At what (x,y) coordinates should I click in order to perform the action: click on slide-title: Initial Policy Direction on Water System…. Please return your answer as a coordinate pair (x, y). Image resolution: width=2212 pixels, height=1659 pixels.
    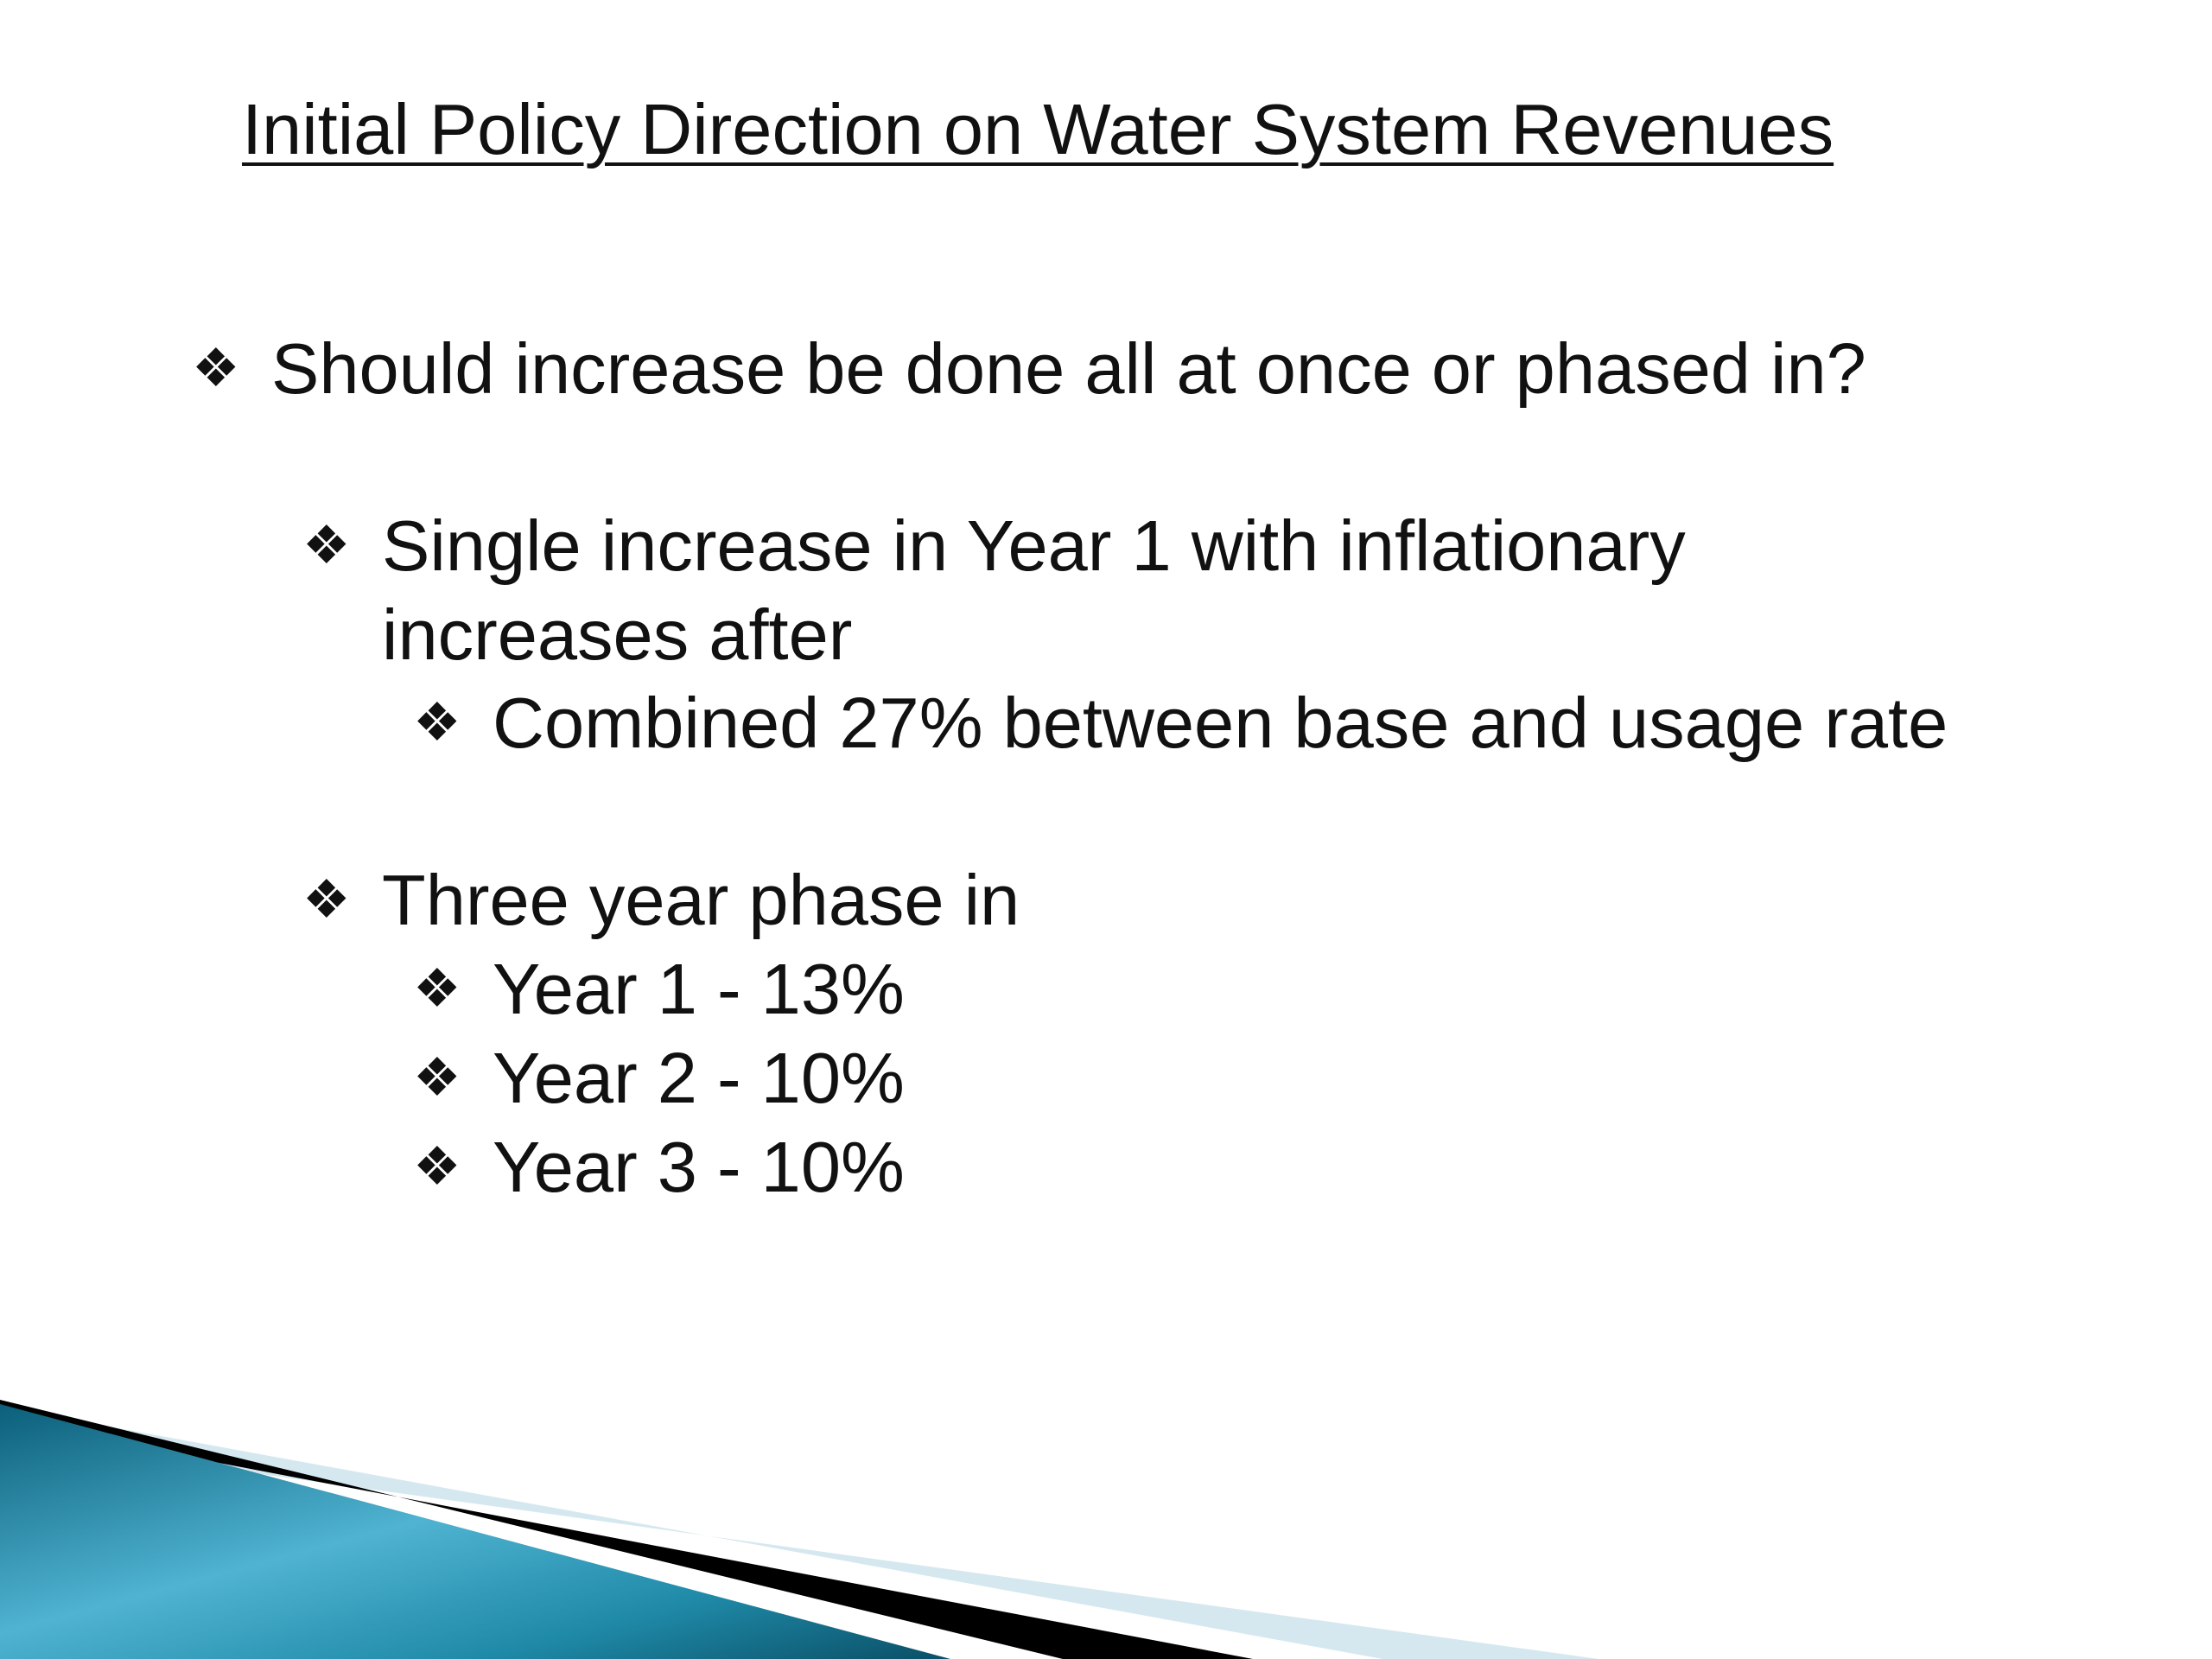
    Looking at the image, I should click on (1038, 129).